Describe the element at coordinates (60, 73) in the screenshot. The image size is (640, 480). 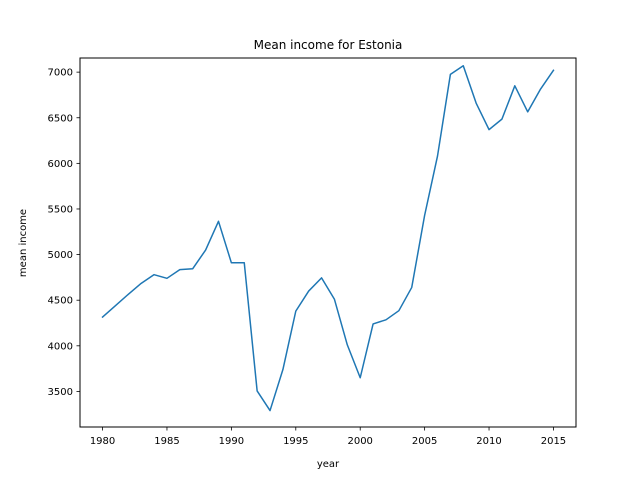
I see `y-tick-label-7000: 7000` at that location.